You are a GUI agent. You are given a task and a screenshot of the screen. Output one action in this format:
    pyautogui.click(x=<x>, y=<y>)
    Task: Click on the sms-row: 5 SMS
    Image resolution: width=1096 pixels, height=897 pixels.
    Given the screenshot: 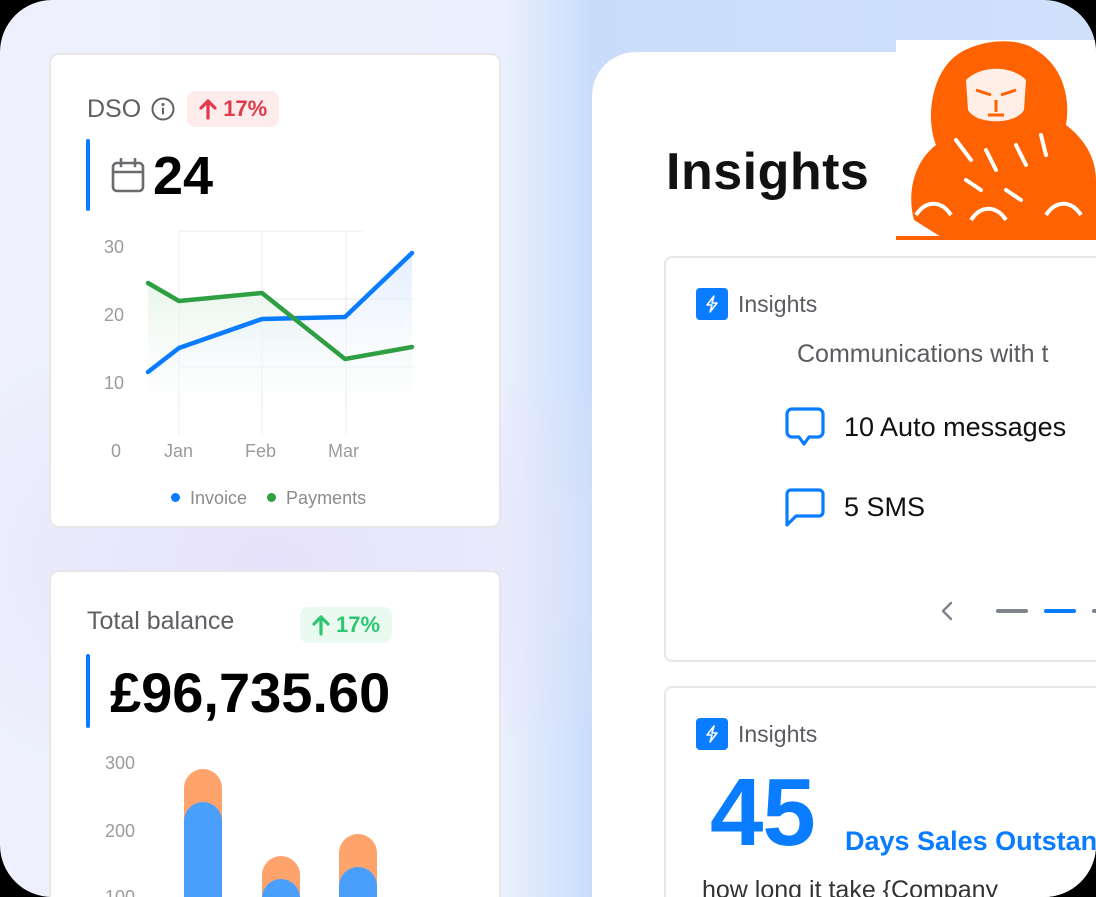 What is the action you would take?
    pyautogui.click(x=854, y=507)
    